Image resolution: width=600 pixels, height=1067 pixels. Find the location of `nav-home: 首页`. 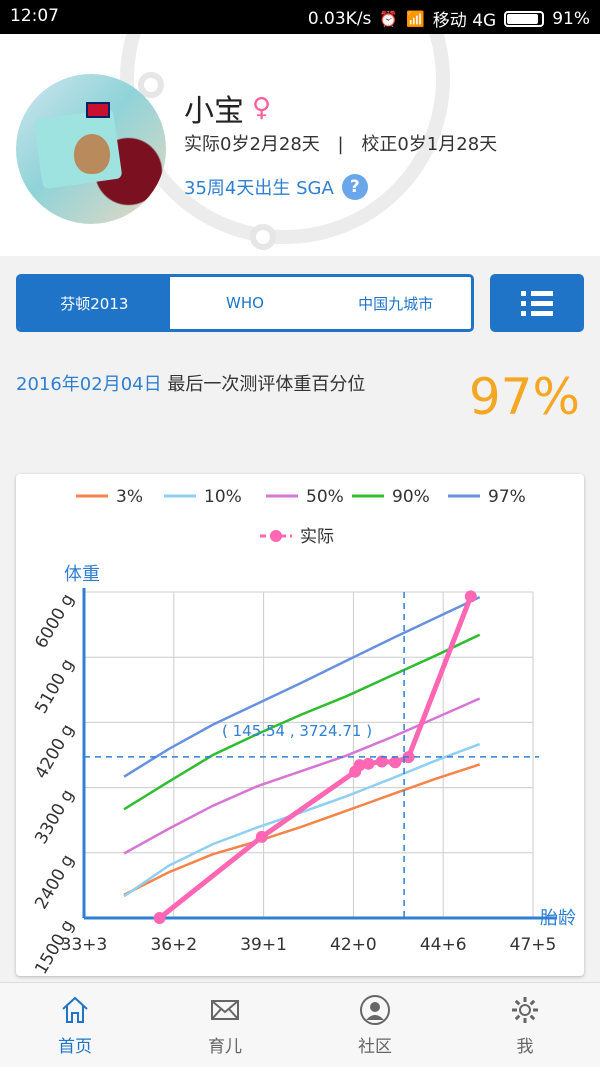

nav-home: 首页 is located at coordinates (75, 1025).